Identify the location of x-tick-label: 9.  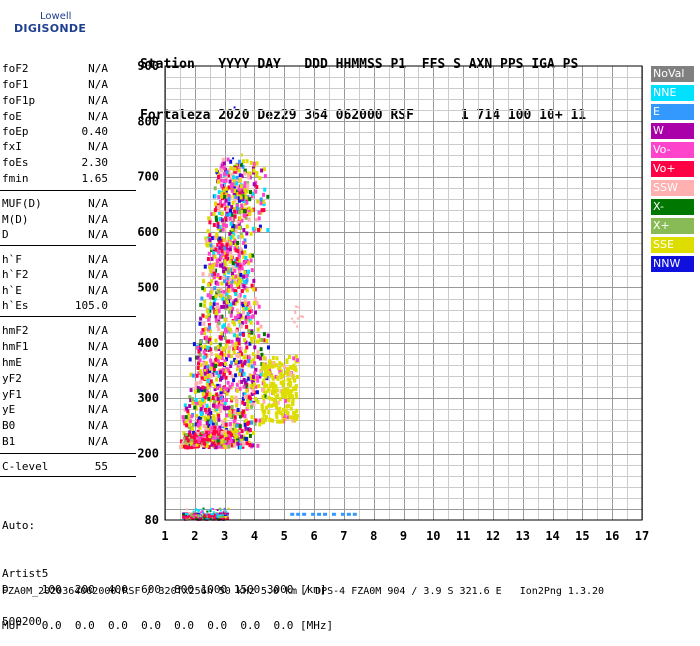
(403, 536).